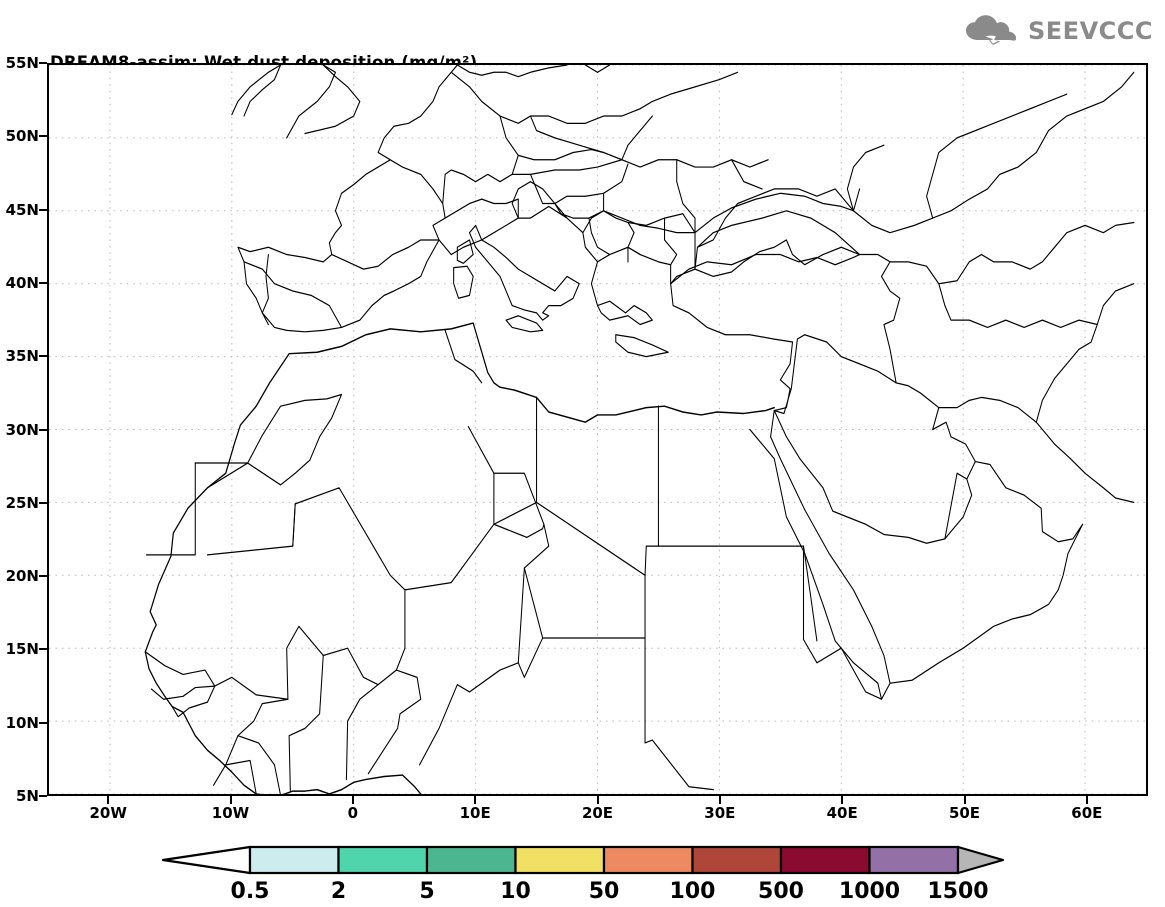 Image resolution: width=1165 pixels, height=907 pixels. Describe the element at coordinates (515, 891) in the screenshot. I see `colorbar-label-10: 10` at that location.